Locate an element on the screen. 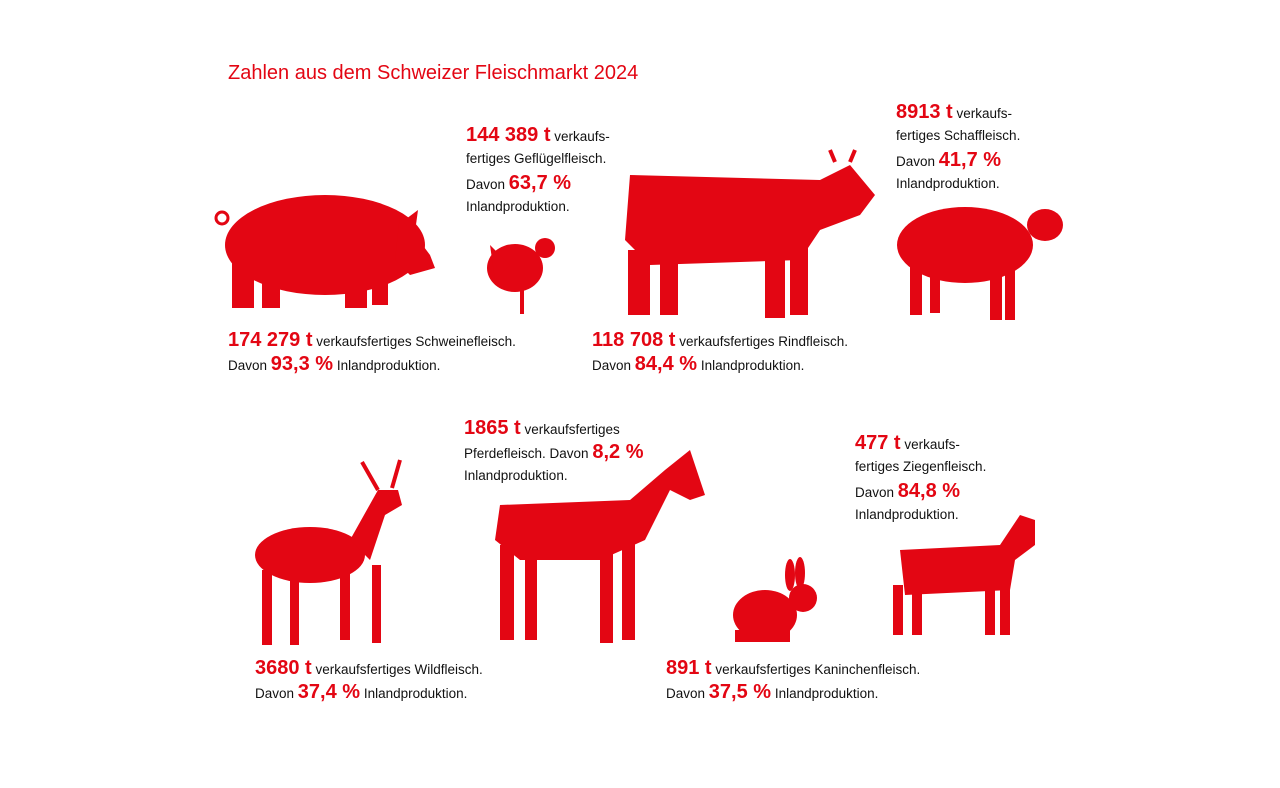  fact-line: Pferdefleisch. Davon 8,2 % is located at coordinates (554, 452).